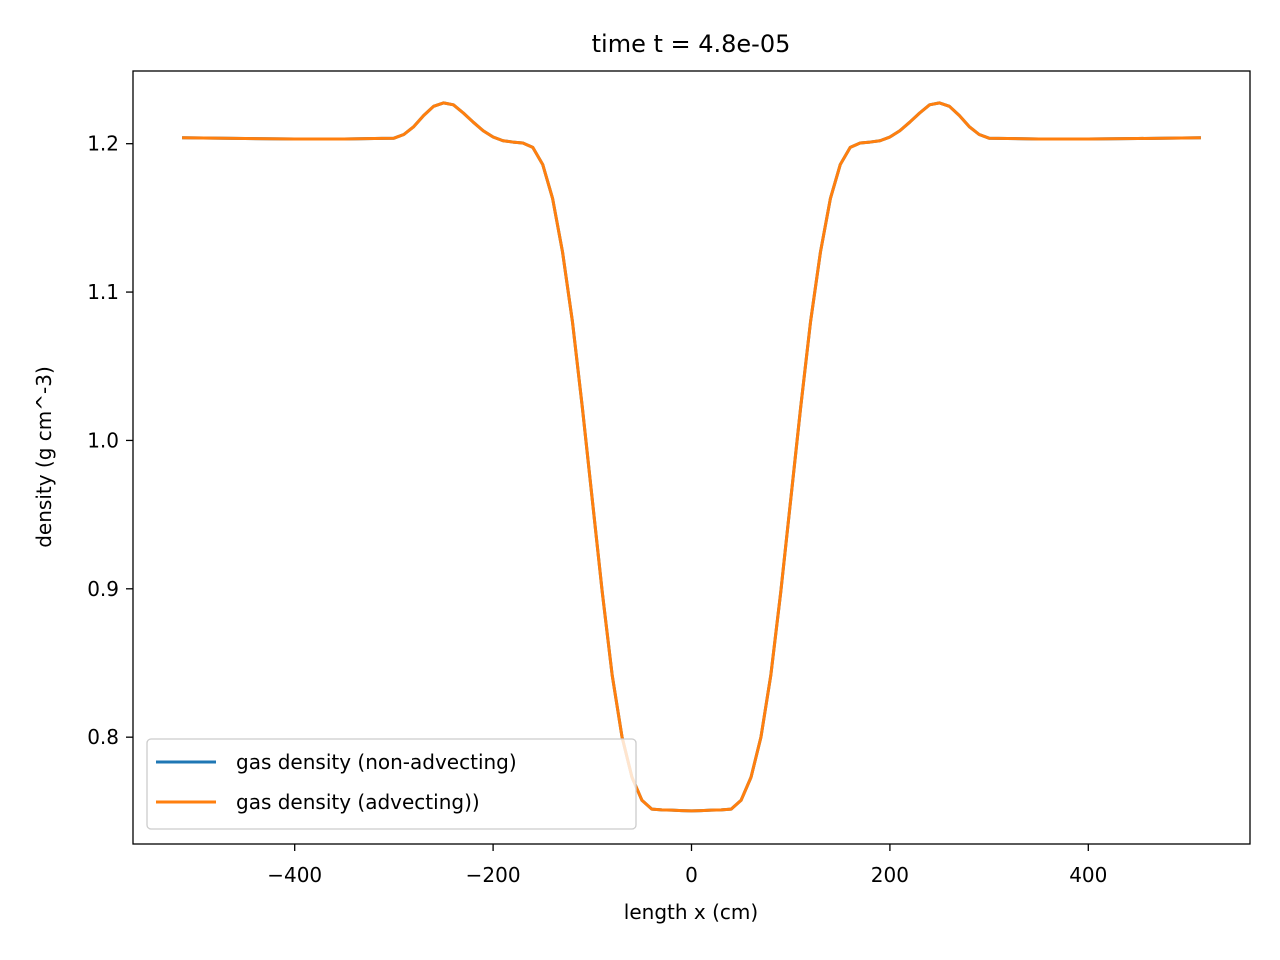 The height and width of the screenshot is (960, 1280). Describe the element at coordinates (358, 802) in the screenshot. I see `legend-label-advecting: gas density (advecting))` at that location.